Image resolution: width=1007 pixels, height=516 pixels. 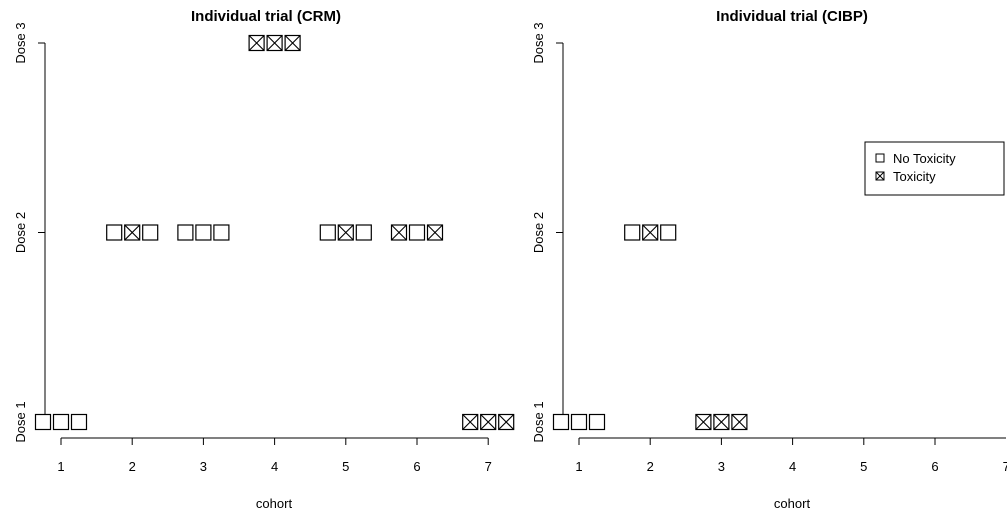 I want to click on legend-cross-line, so click(x=880, y=176).